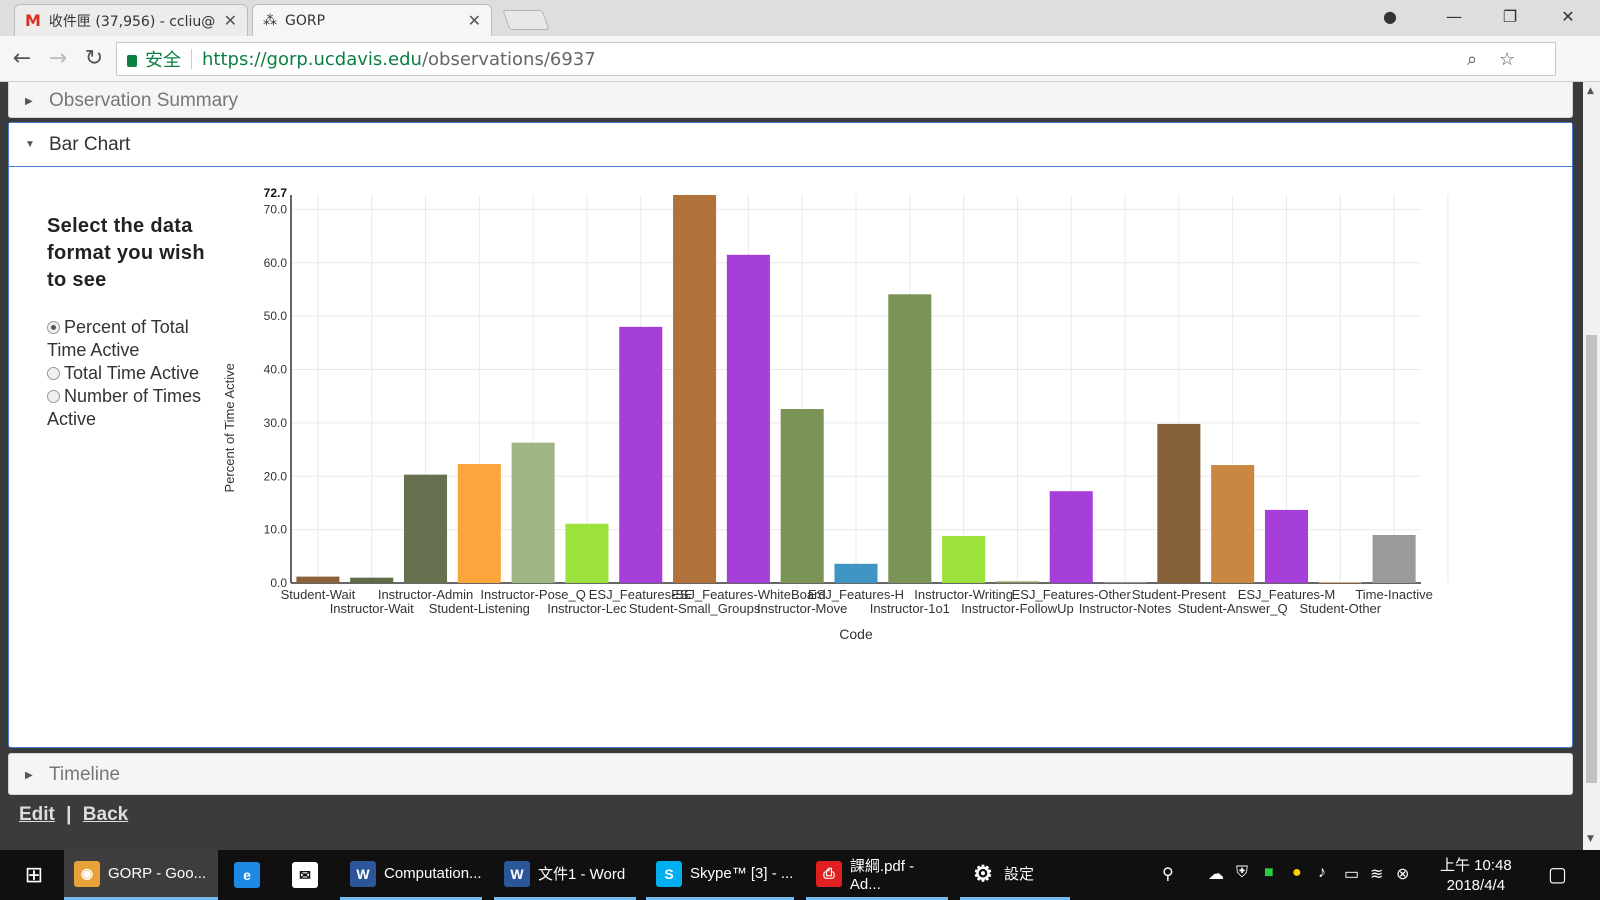 The image size is (1600, 900). I want to click on option-total-time: Total Time Active, so click(127, 373).